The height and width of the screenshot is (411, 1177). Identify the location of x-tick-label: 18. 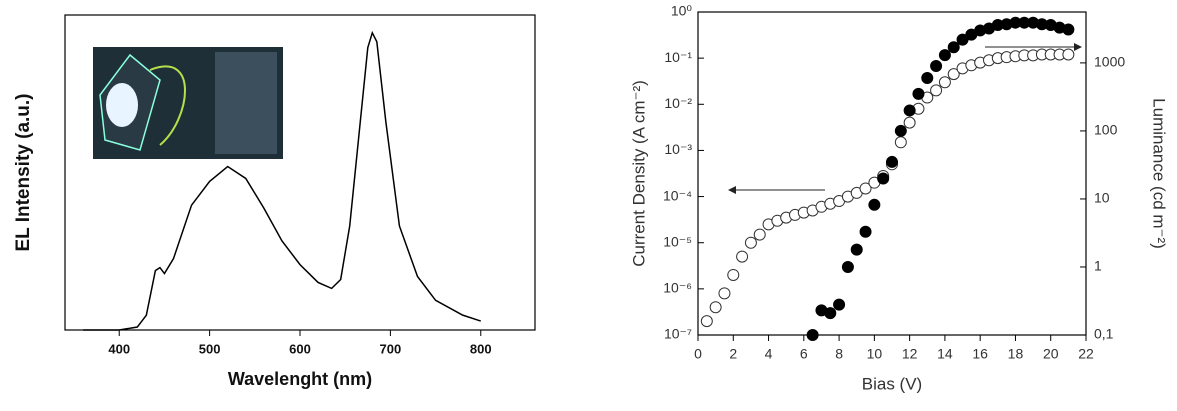
(1016, 354).